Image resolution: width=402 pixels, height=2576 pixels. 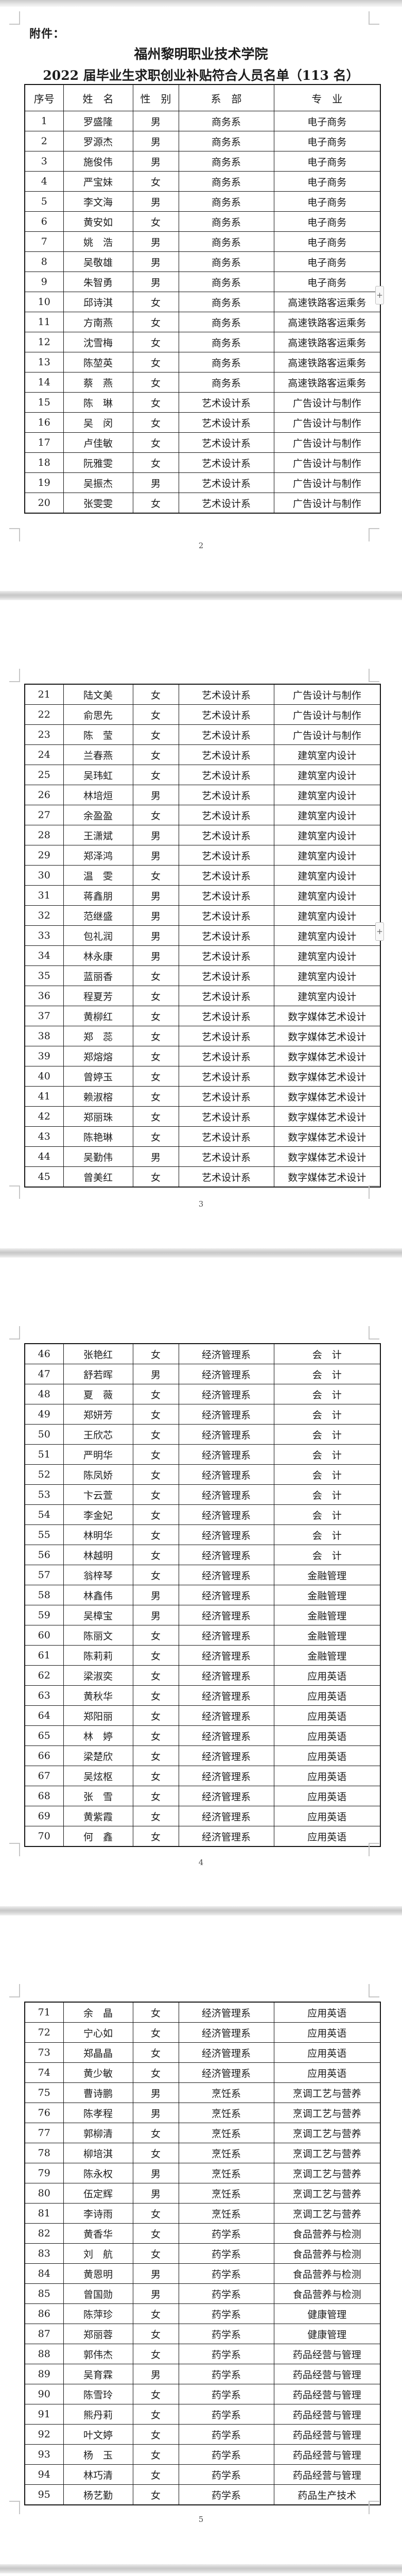 I want to click on table-row: 23 陈 莹 女 艺术设计系 广告设计与制作, so click(x=203, y=734).